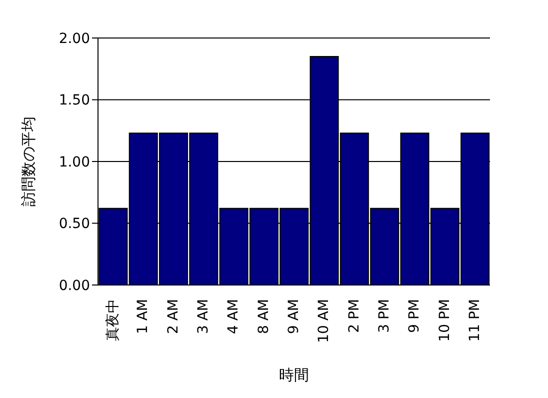 Image resolution: width=548 pixels, height=398 pixels. I want to click on x-tick-label: 真夜中, so click(113, 320).